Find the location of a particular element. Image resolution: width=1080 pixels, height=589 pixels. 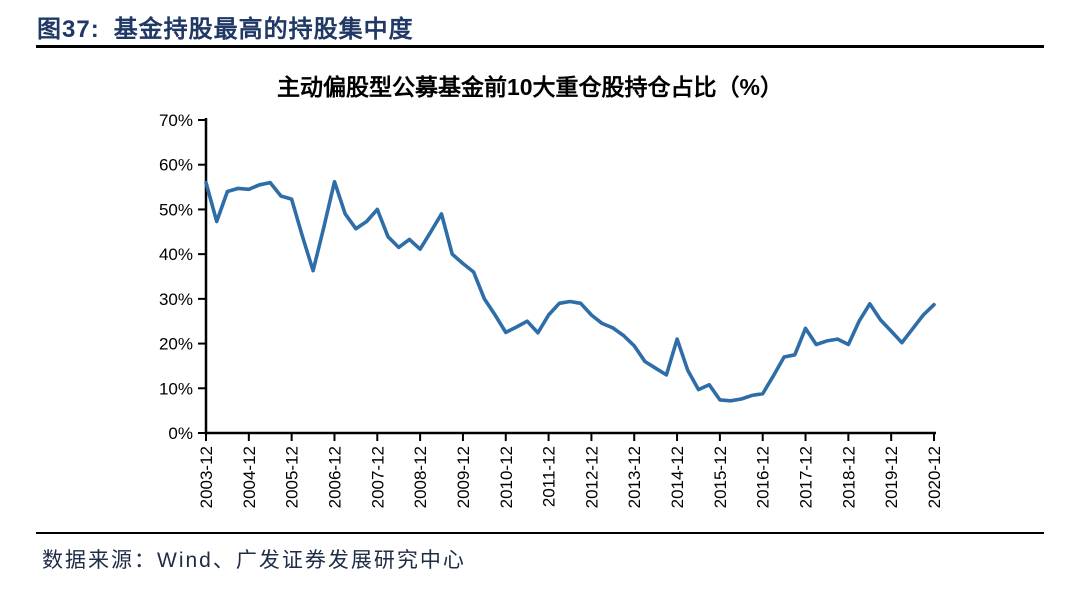

figure-title: 基金持股最高的持股集中度 is located at coordinates (263, 29).